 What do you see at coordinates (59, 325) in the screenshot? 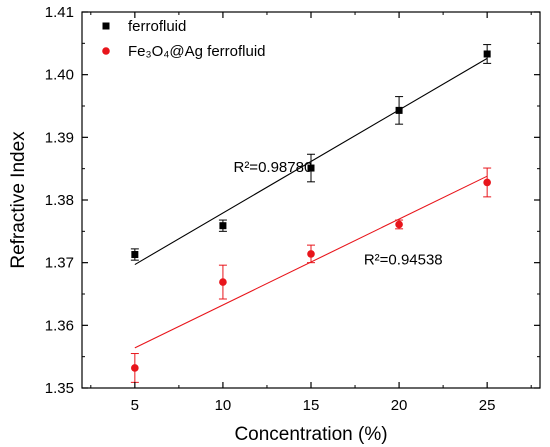
I see `y-tick-label: 1.36` at bounding box center [59, 325].